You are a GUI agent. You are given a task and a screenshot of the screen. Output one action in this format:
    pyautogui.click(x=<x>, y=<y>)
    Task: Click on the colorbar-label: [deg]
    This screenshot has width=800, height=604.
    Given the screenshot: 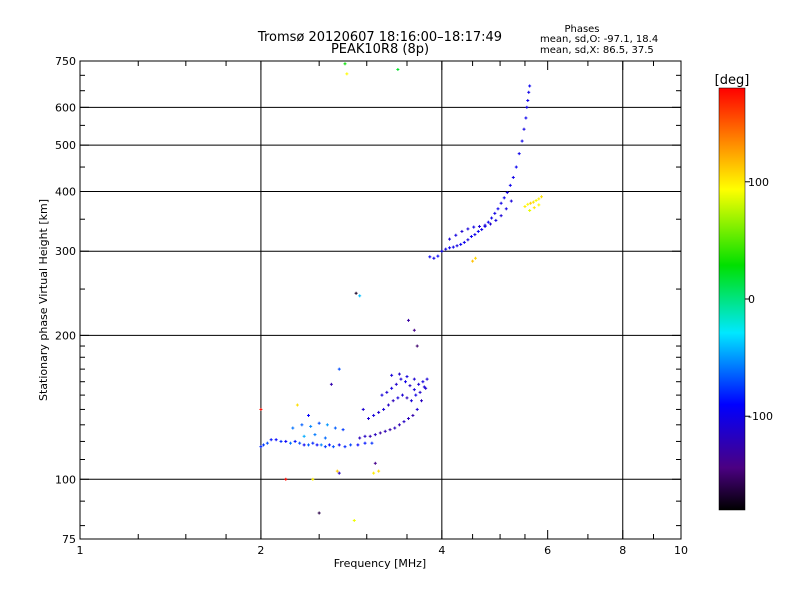 What is the action you would take?
    pyautogui.click(x=732, y=80)
    